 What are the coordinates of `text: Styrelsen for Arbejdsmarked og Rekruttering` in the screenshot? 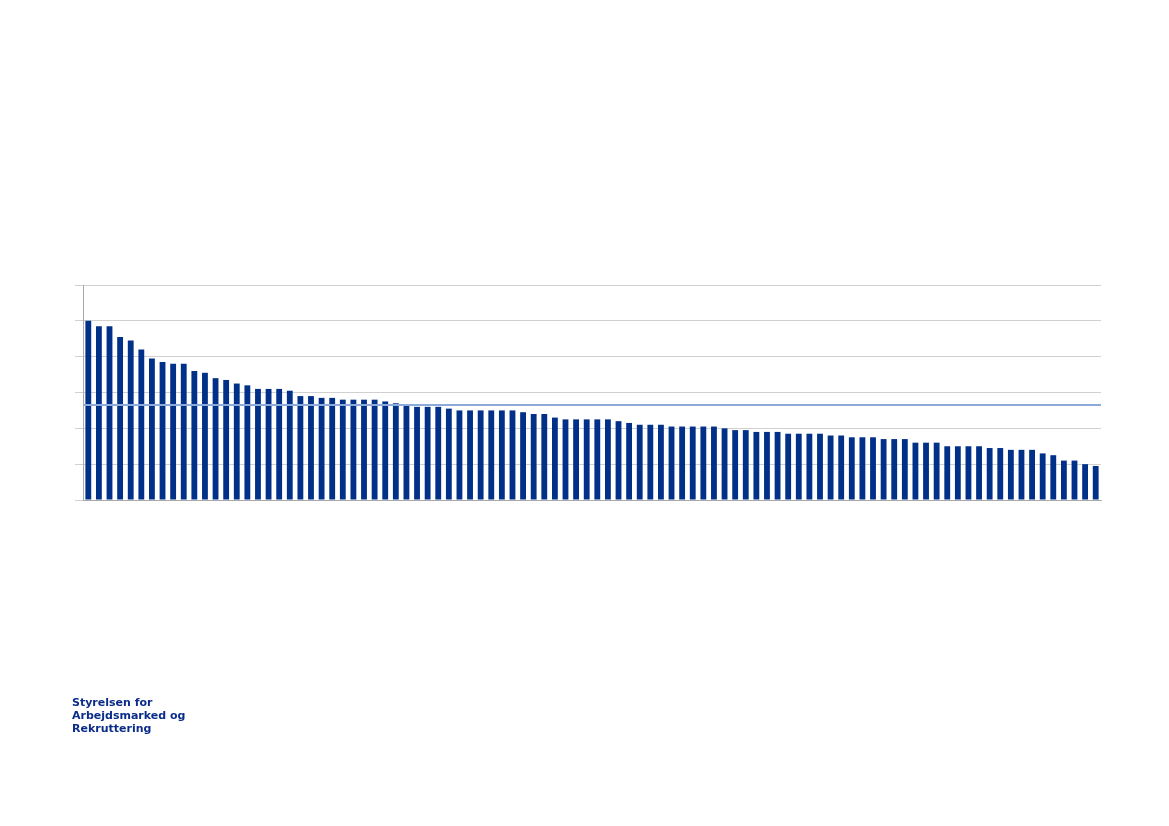 It's located at (129, 715).